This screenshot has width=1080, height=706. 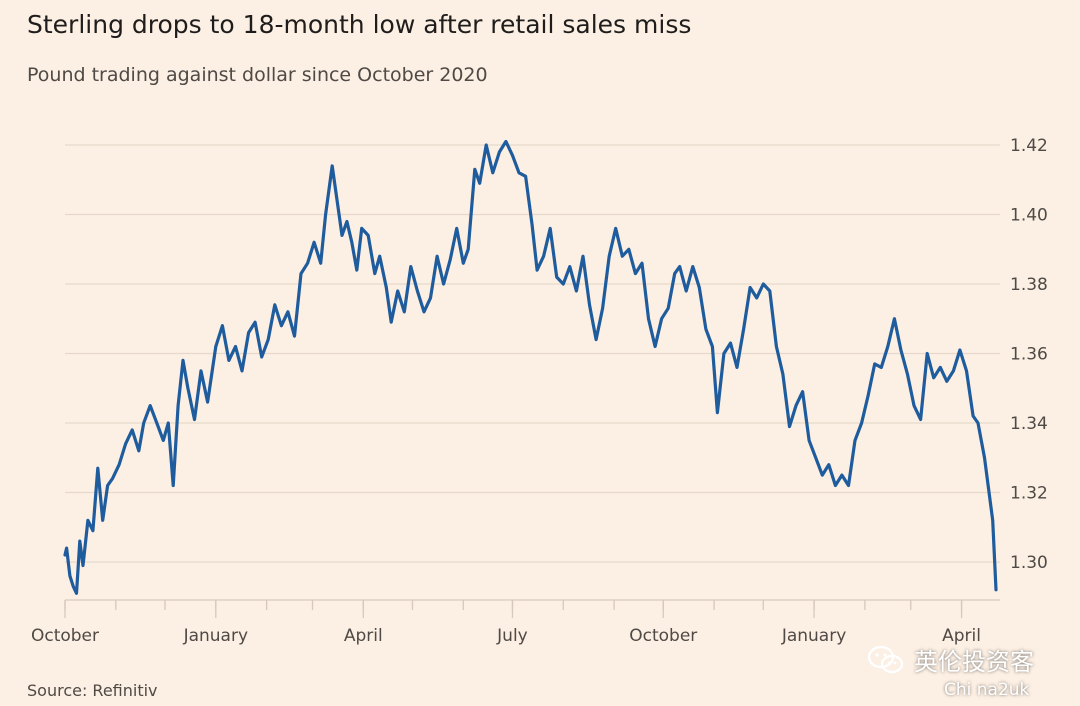 I want to click on y-tick-label: 1.40, so click(x=1029, y=216).